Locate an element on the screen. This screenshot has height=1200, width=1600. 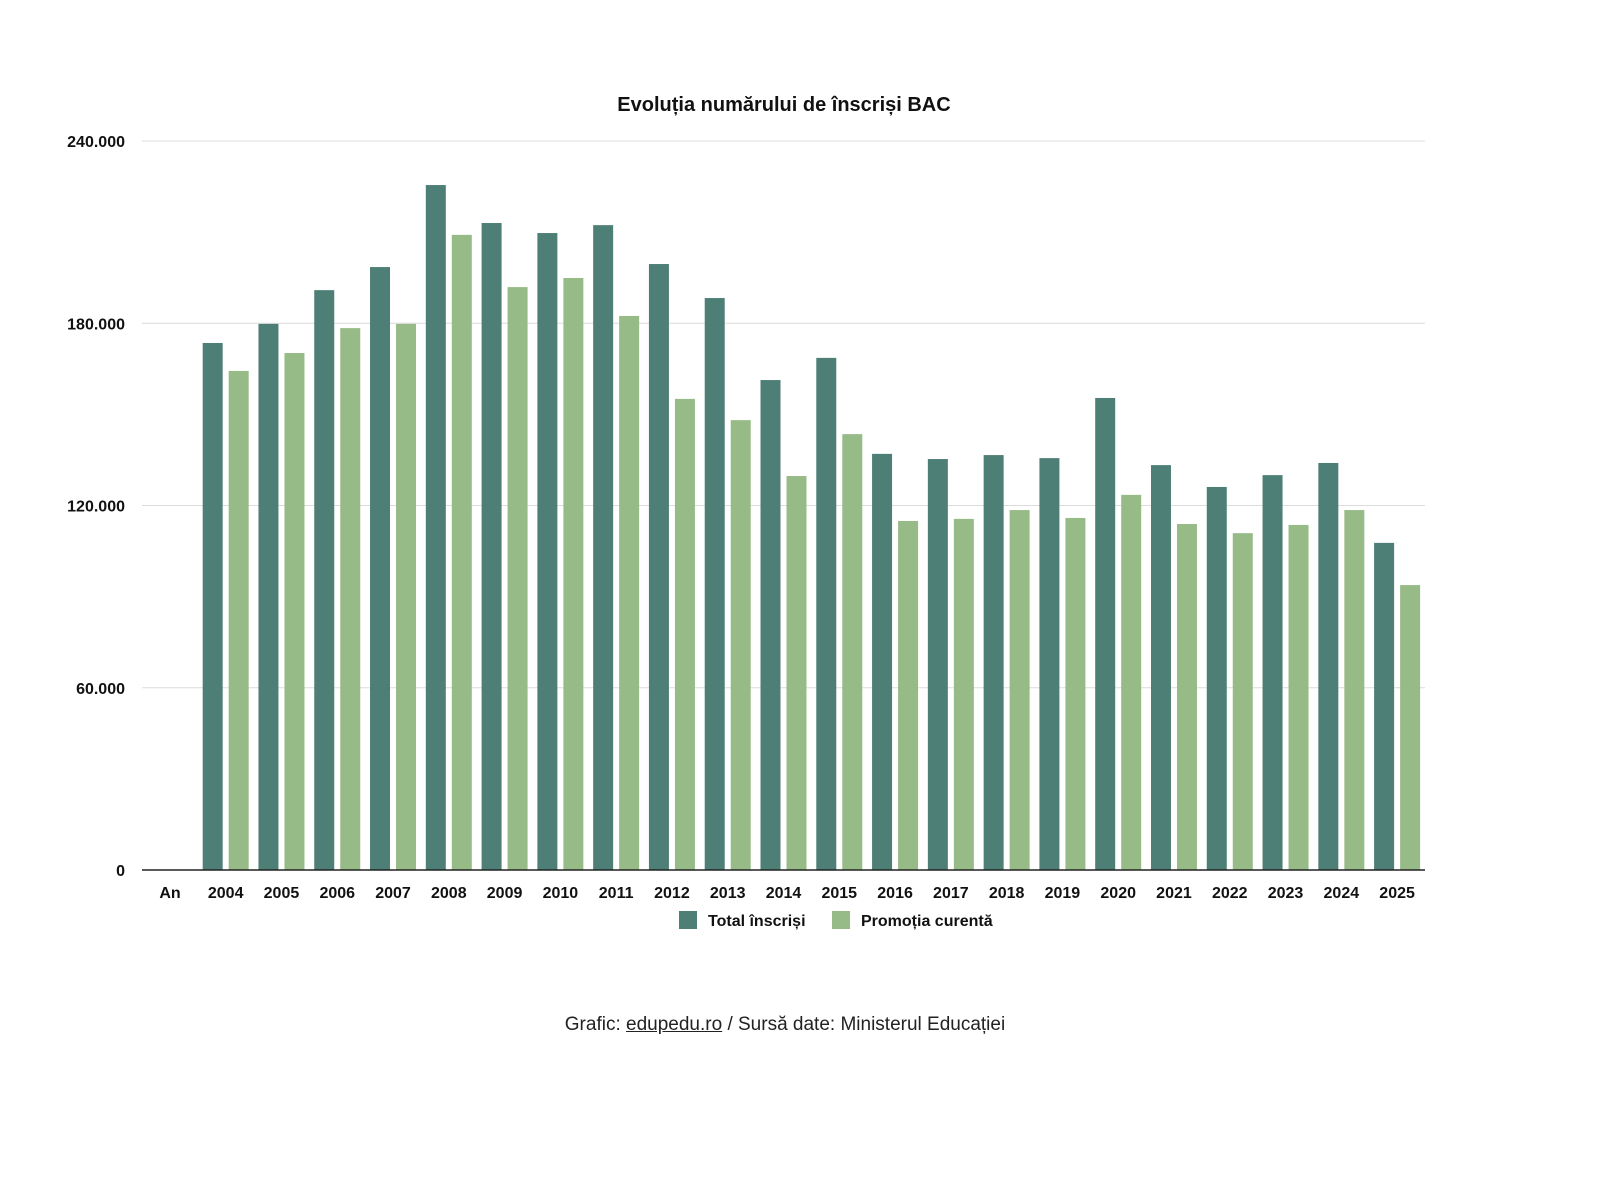
x-tick-label: 2015 is located at coordinates (839, 893).